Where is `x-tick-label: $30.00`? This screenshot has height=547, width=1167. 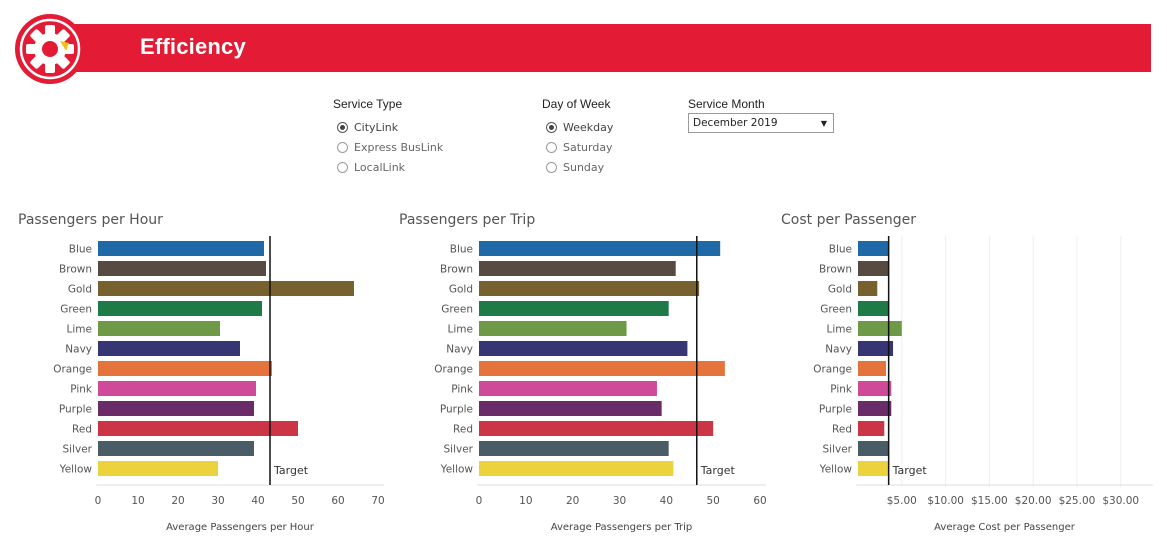 x-tick-label: $30.00 is located at coordinates (1120, 501).